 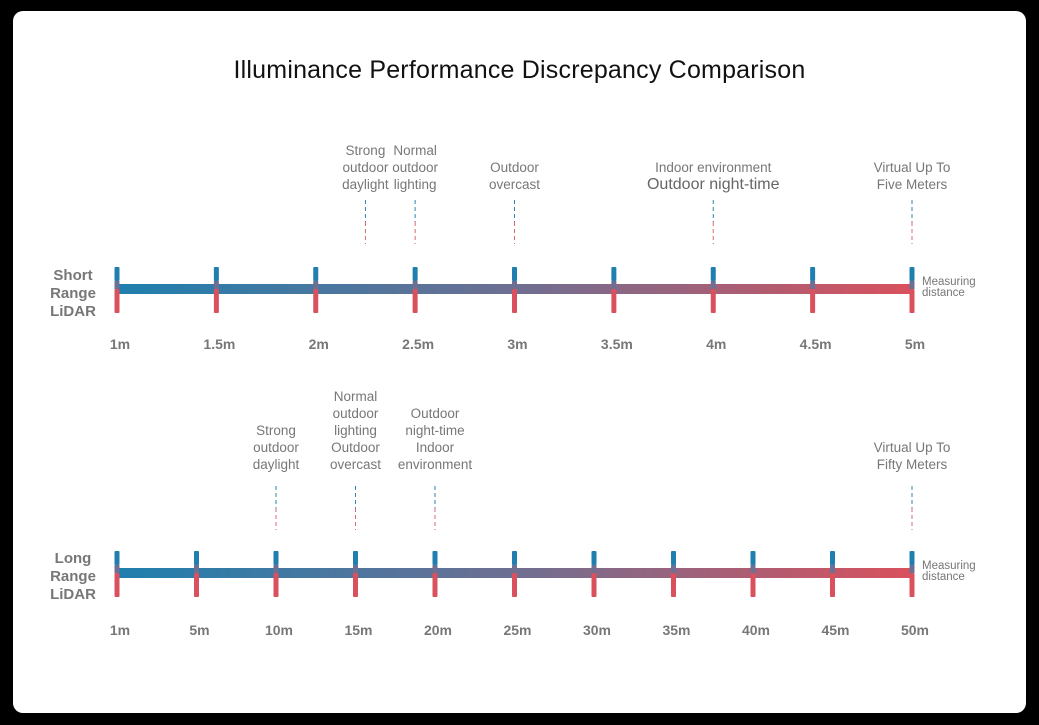 I want to click on tick-label: 50m, so click(x=915, y=630).